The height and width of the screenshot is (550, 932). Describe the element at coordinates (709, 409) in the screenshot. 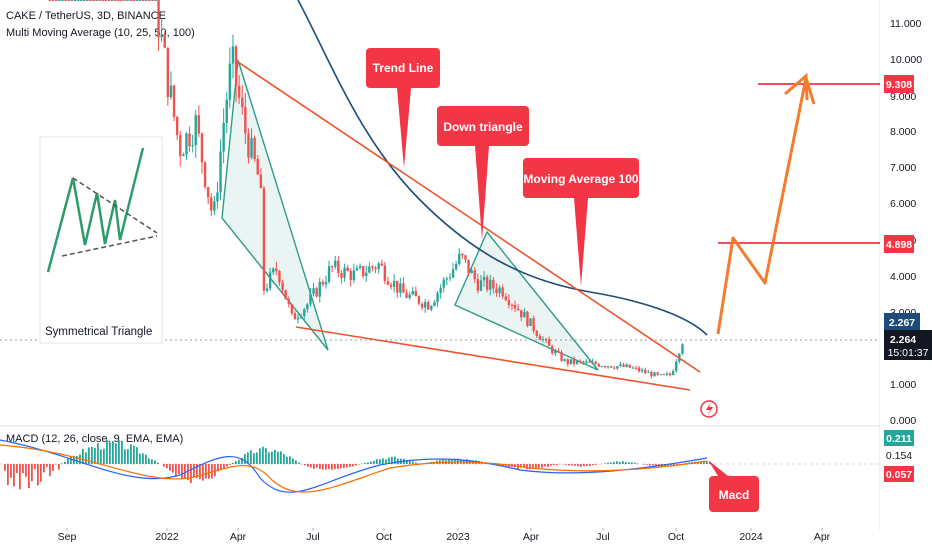

I see `event-marker-icon` at that location.